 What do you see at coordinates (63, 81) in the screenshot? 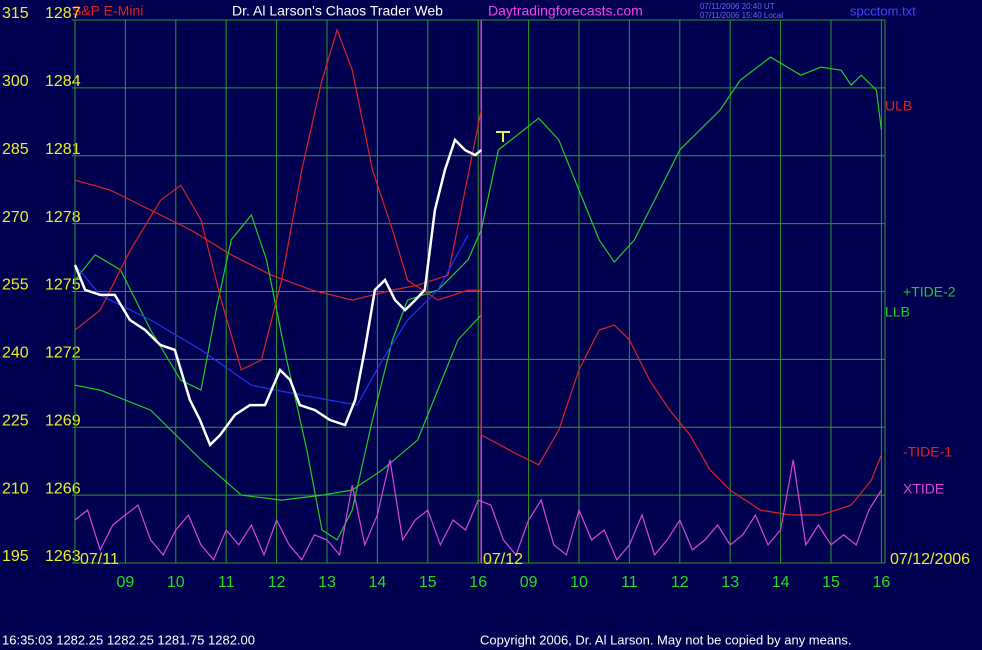
I see `y2-tick-label: 1284` at bounding box center [63, 81].